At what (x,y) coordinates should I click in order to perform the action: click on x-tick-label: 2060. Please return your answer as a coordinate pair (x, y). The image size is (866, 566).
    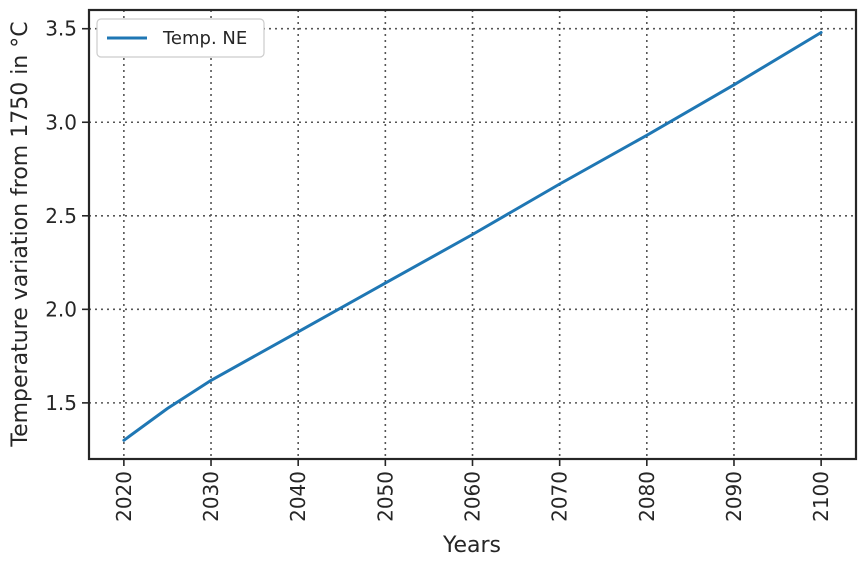
    Looking at the image, I should click on (473, 496).